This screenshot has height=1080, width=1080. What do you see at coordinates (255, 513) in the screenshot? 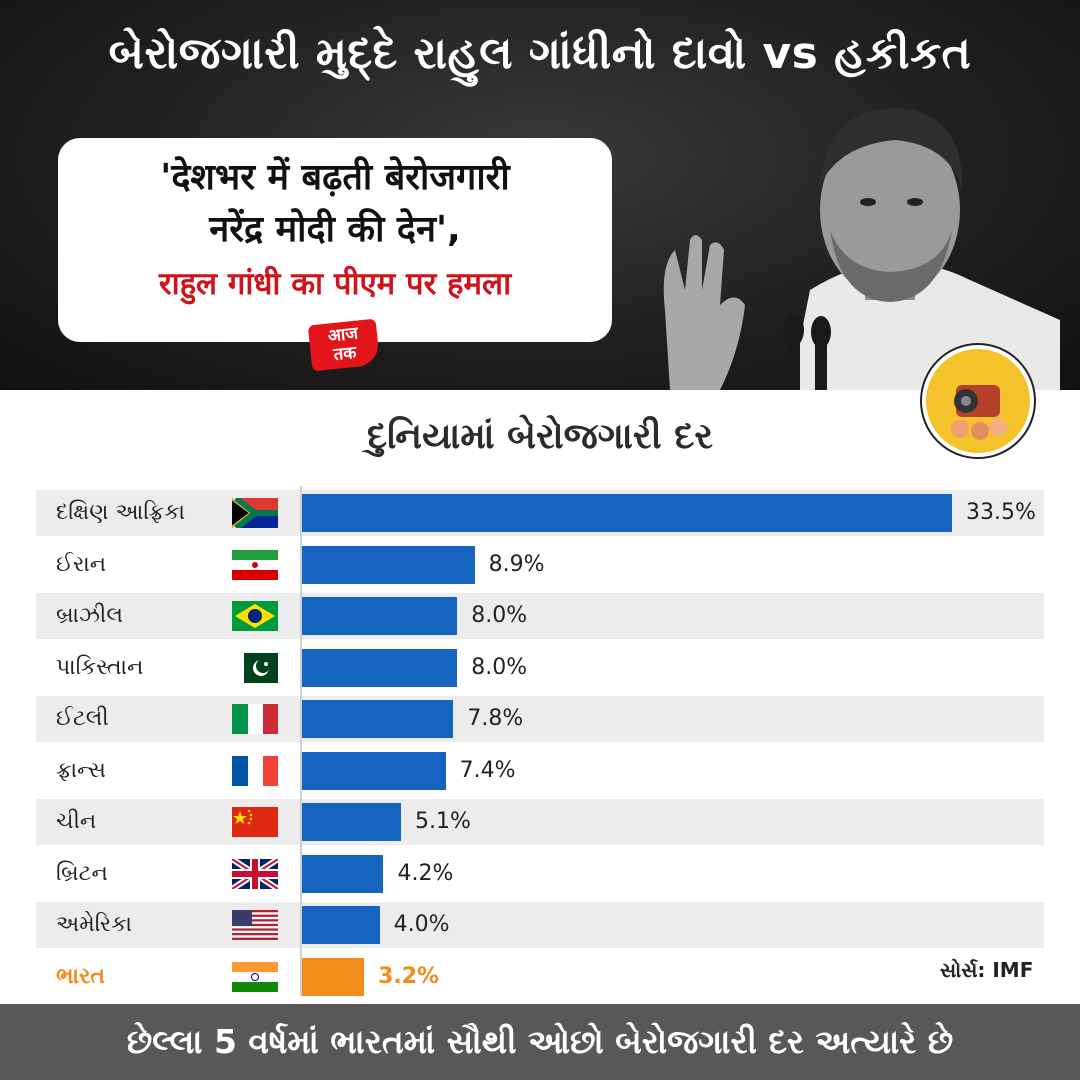
I see `south-africa-flag-icon` at bounding box center [255, 513].